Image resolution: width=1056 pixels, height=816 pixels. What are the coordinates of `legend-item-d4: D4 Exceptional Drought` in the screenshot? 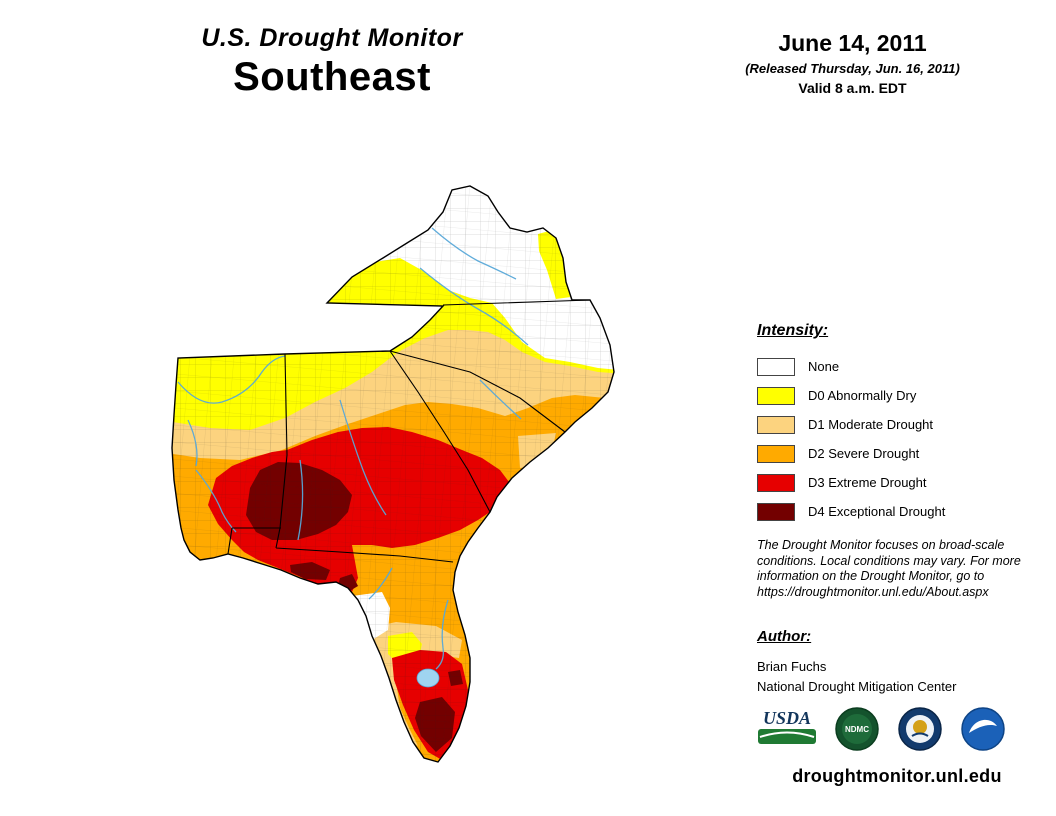 It's located at (899, 511).